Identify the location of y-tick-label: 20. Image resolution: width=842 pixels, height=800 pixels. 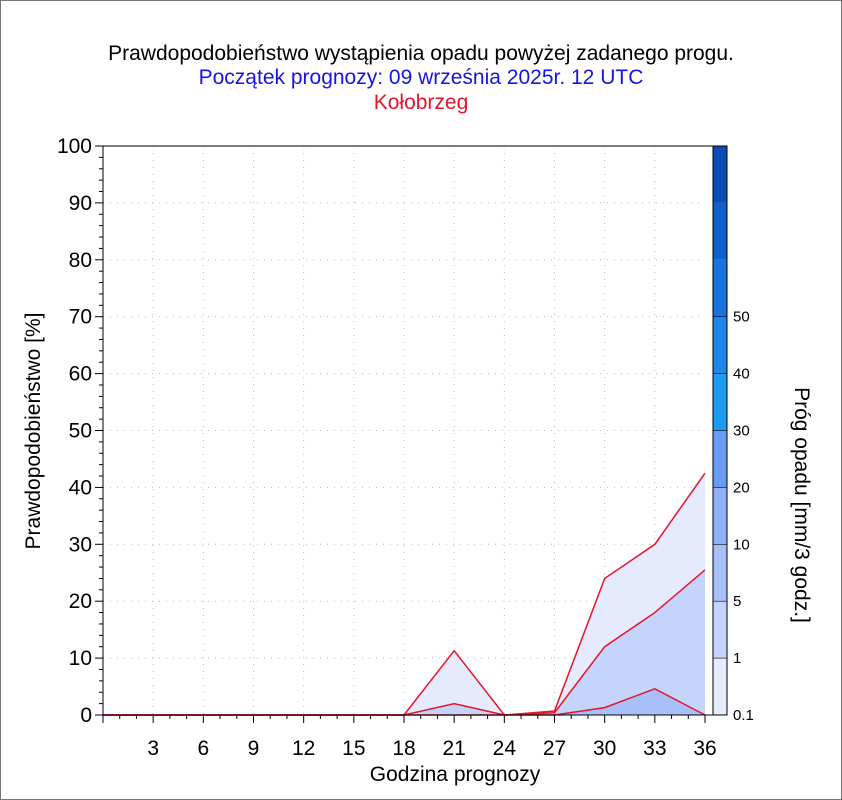
(80, 601).